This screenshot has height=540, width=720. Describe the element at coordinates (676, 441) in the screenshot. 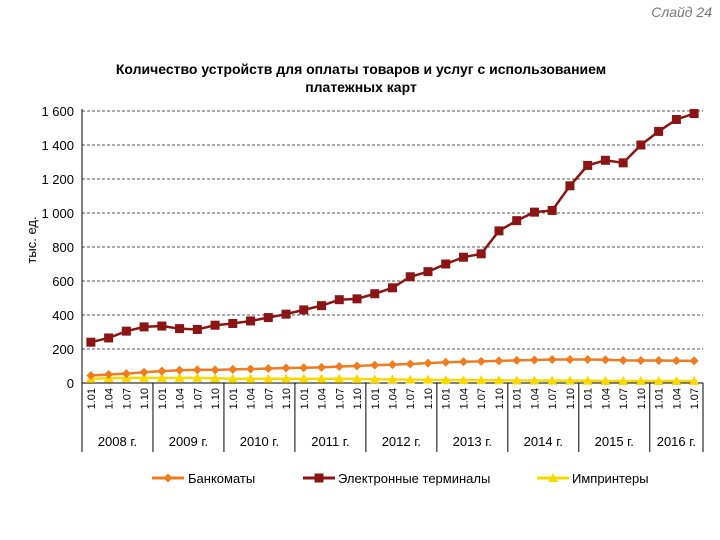

I see `year-label: 2016 г.` at that location.